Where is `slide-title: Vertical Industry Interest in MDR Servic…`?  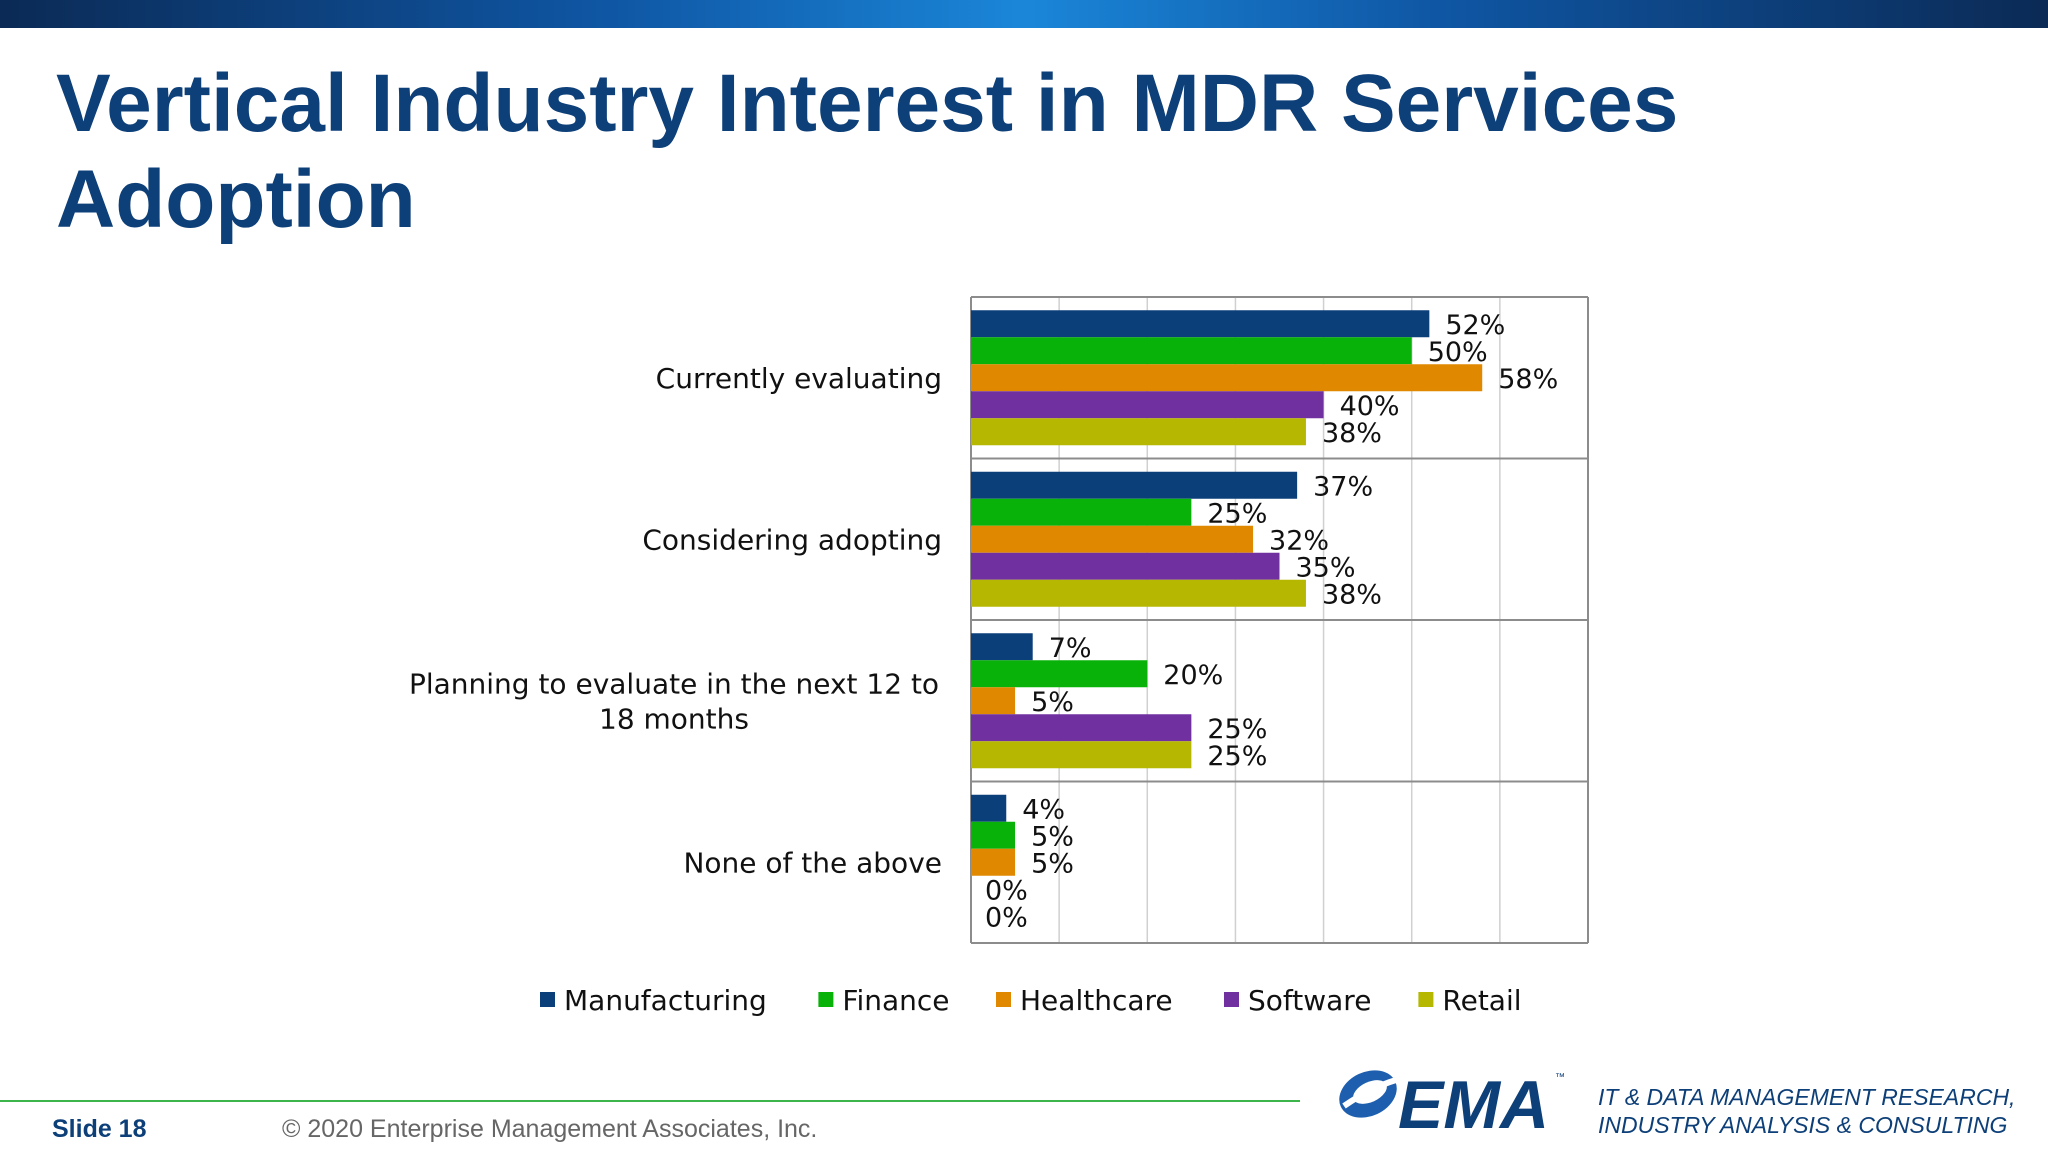 slide-title: Vertical Industry Interest in MDR Servic… is located at coordinates (867, 151).